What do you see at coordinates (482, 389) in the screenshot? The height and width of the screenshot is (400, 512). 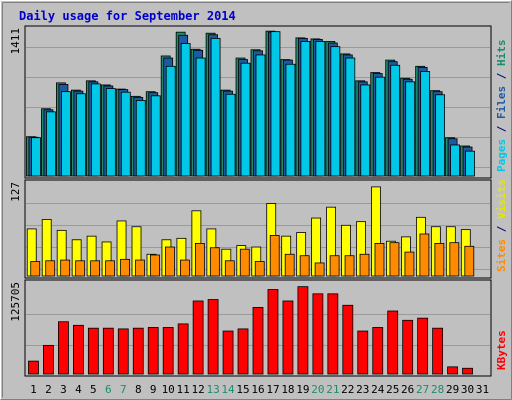 I see `x-tick-label-31: 31` at bounding box center [482, 389].